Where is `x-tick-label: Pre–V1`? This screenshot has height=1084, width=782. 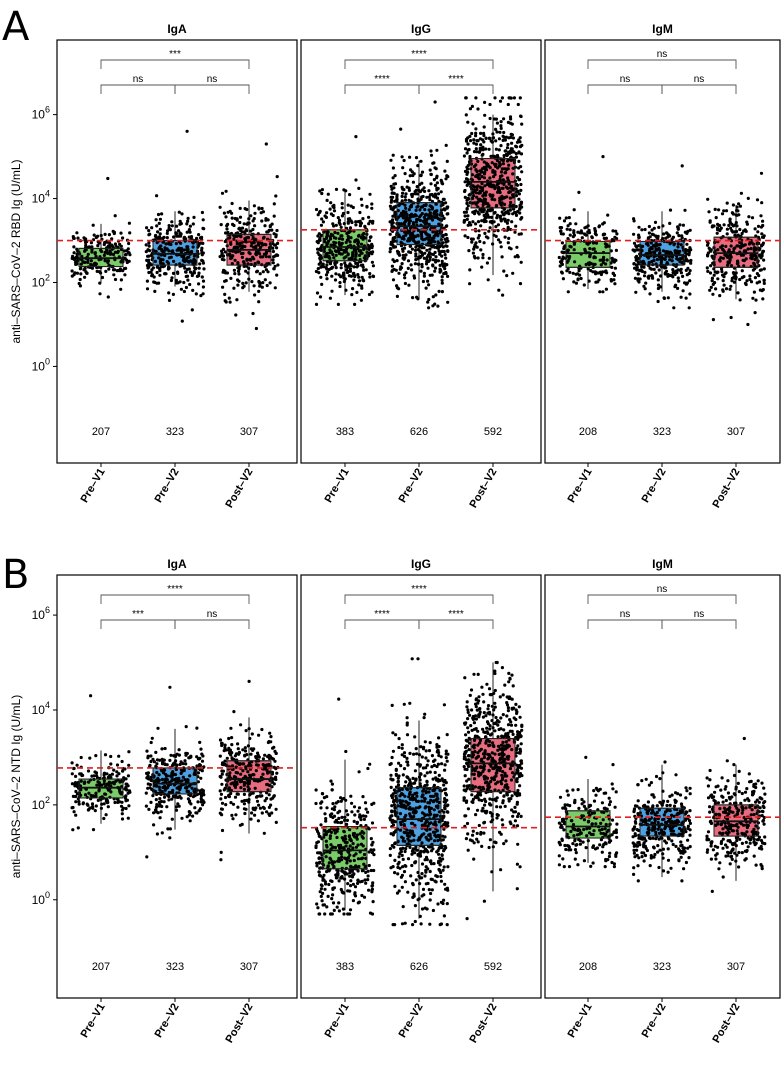 x-tick-label: Pre–V1 is located at coordinates (93, 1021).